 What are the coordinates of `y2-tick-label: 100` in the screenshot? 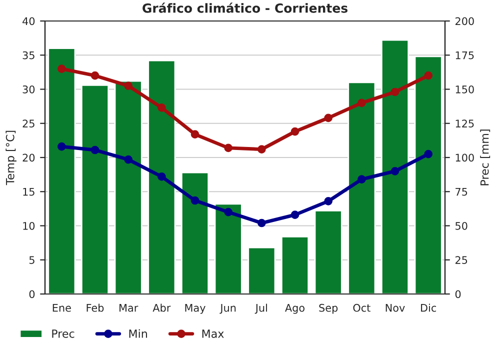 It's located at (465, 158).